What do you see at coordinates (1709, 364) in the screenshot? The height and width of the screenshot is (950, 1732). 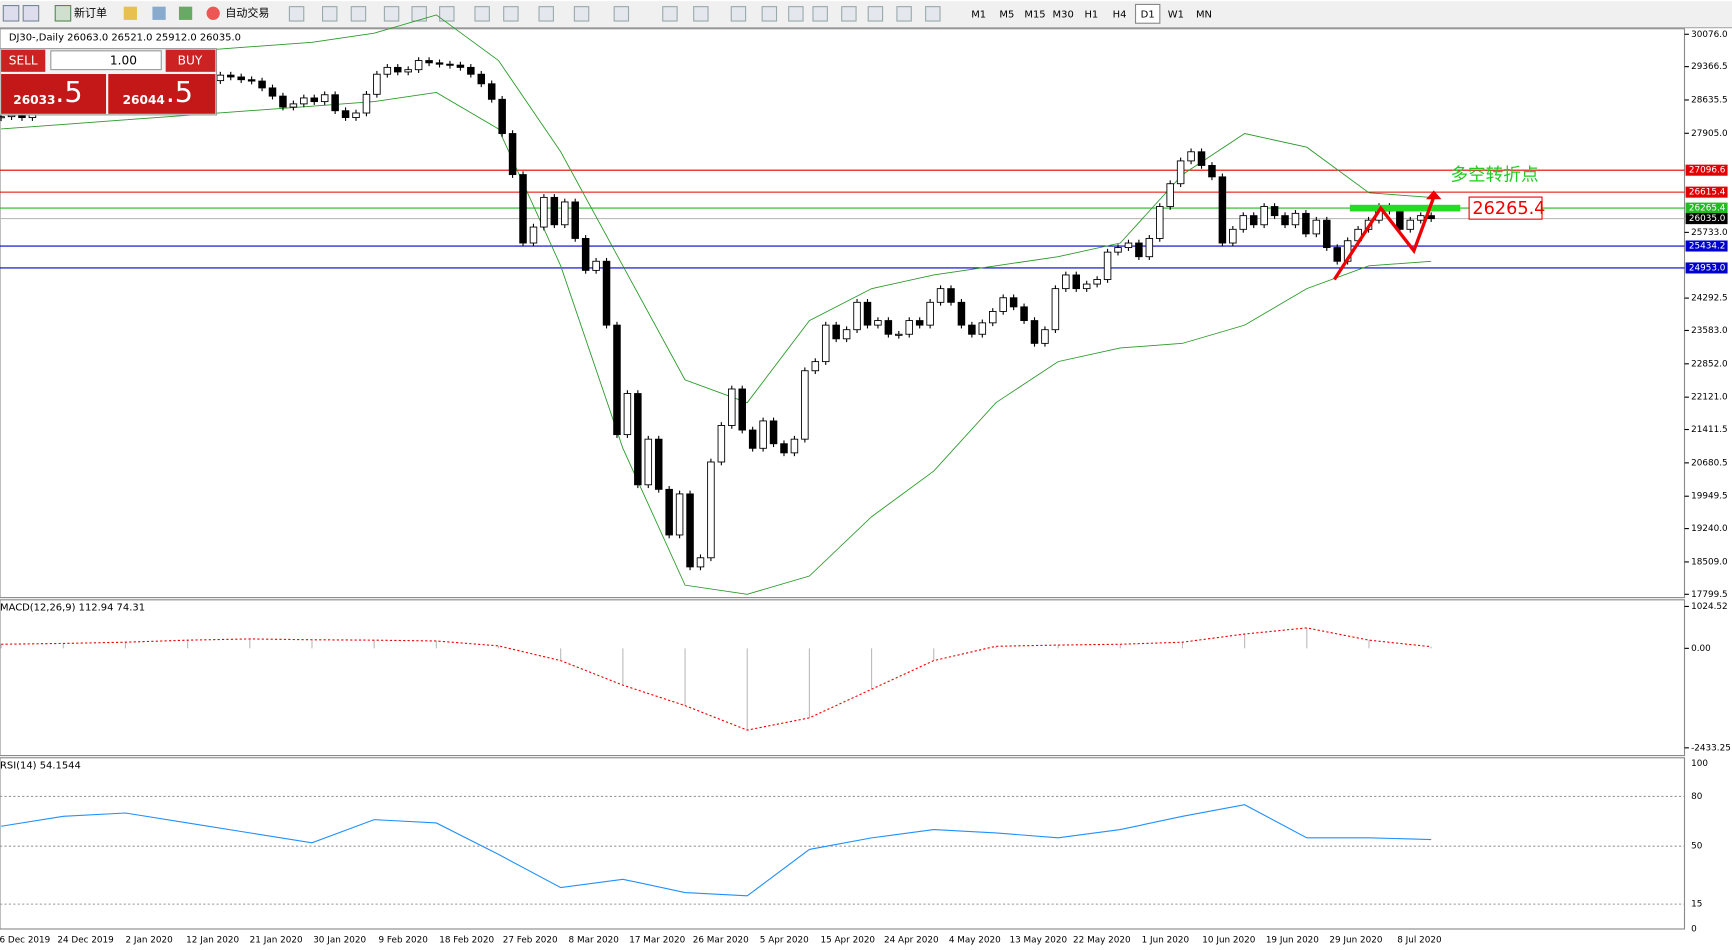 I see `y-tick-label: 22852.0` at bounding box center [1709, 364].